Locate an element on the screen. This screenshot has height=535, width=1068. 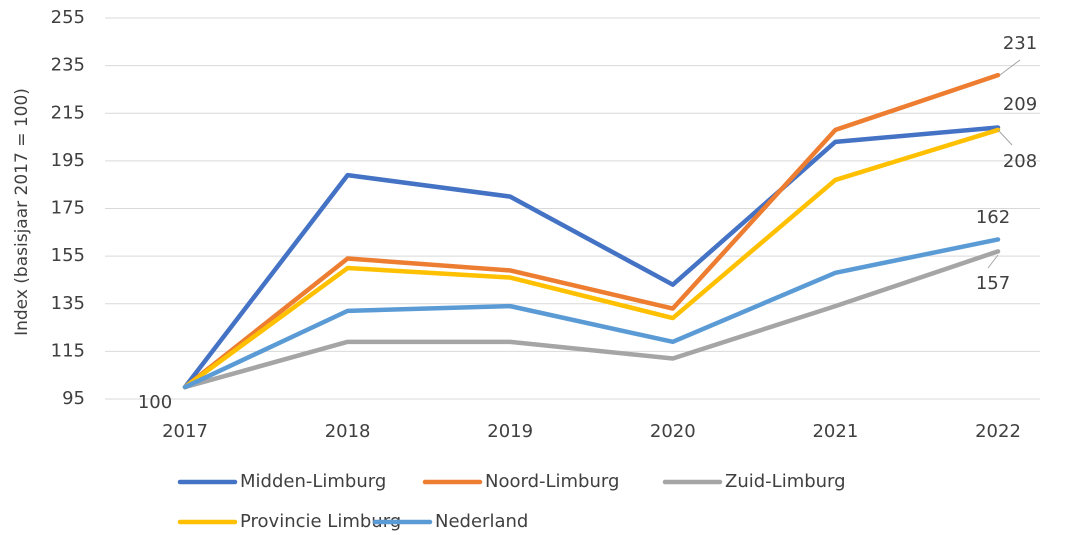
data-label: 100 is located at coordinates (155, 402).